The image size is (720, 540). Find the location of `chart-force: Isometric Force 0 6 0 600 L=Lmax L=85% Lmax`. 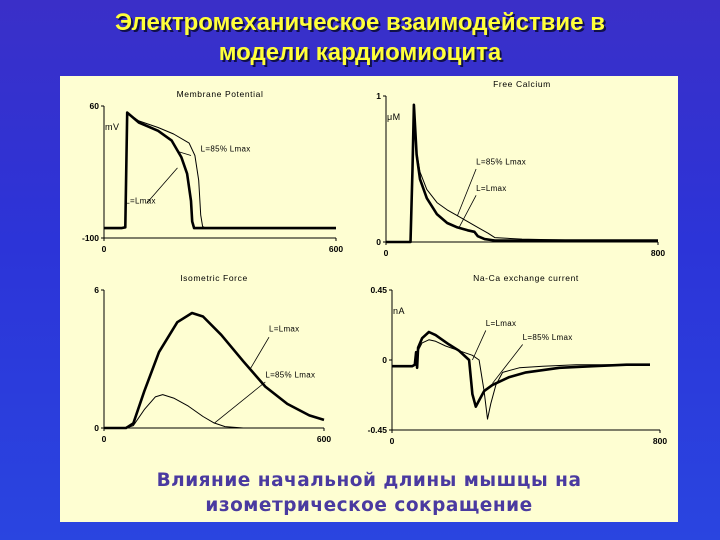

chart-force: Isometric Force 0 6 0 600 L=Lmax L=85% Lmax is located at coordinates (212, 358).